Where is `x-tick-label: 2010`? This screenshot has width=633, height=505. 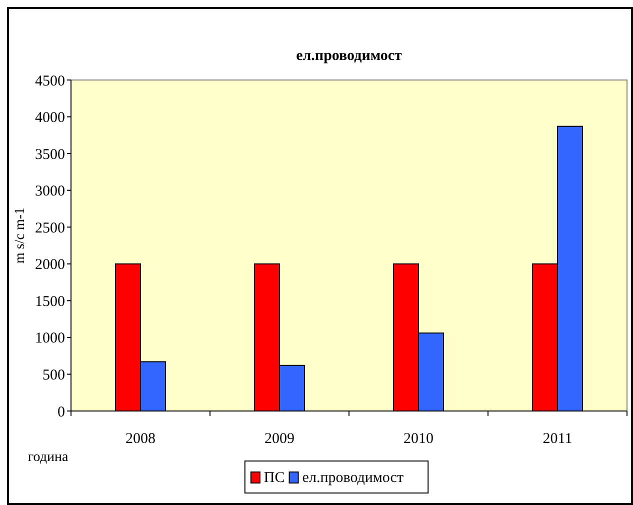
x-tick-label: 2010 is located at coordinates (419, 439).